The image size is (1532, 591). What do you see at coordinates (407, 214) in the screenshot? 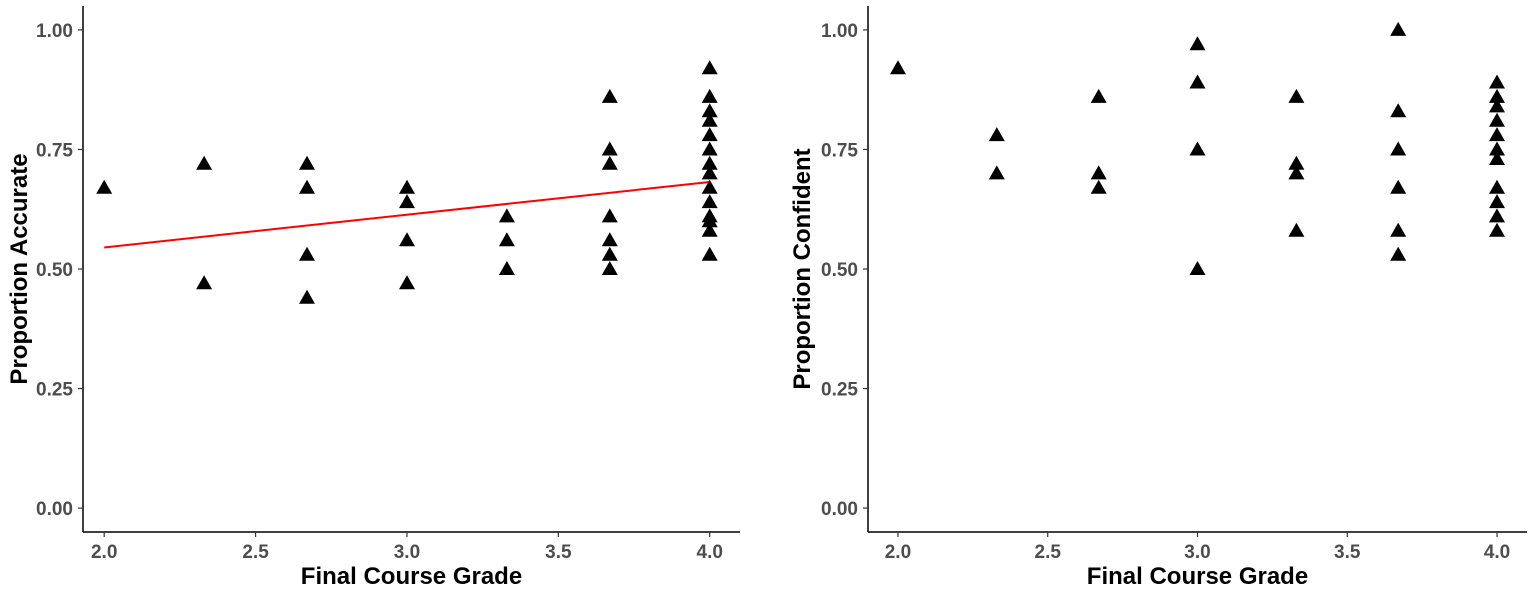
I see `accuracy-trend-line` at bounding box center [407, 214].